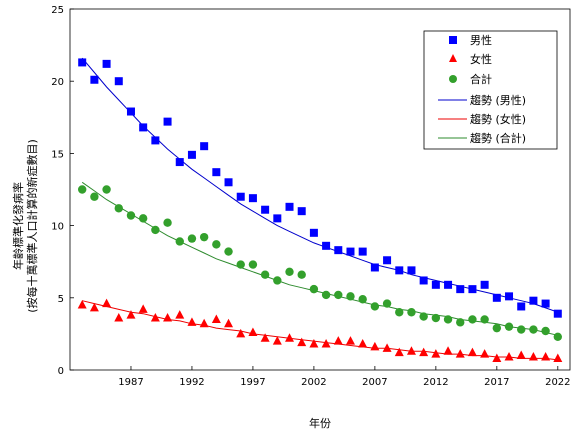 The image size is (588, 443). What do you see at coordinates (481, 40) in the screenshot?
I see `legend-male-label: 男性` at bounding box center [481, 40].